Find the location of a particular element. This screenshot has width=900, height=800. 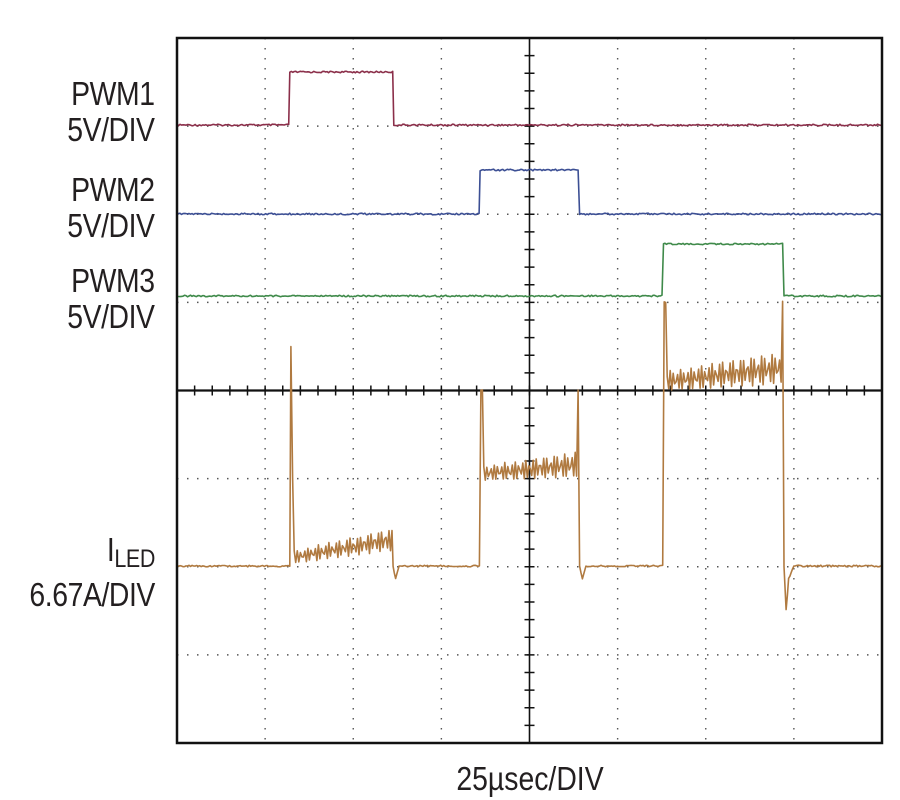

pwm2-scale: 5V/DIV is located at coordinates (111, 225).